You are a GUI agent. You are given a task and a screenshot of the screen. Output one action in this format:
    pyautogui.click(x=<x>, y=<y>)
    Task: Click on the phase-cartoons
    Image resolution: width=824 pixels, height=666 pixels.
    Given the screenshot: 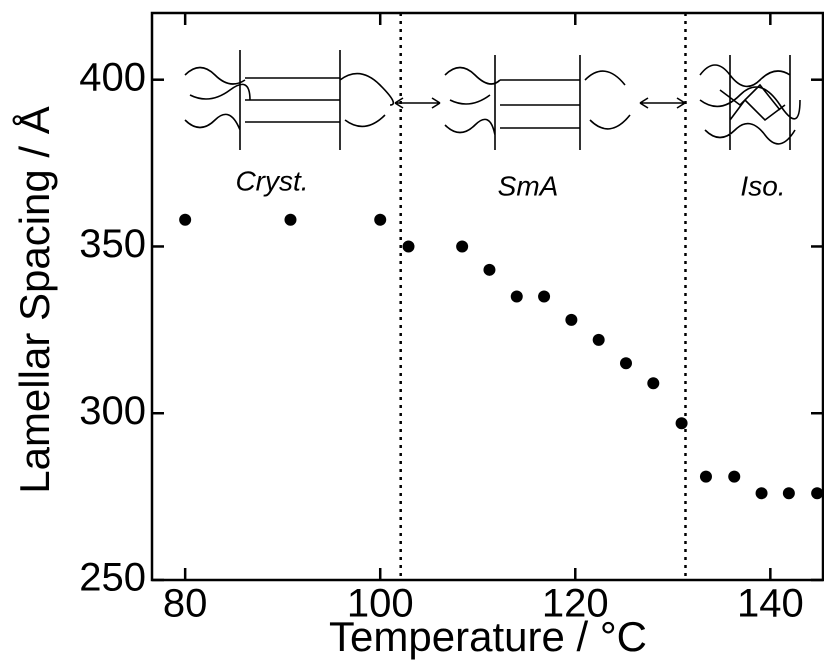 What is the action you would take?
    pyautogui.click(x=492, y=100)
    